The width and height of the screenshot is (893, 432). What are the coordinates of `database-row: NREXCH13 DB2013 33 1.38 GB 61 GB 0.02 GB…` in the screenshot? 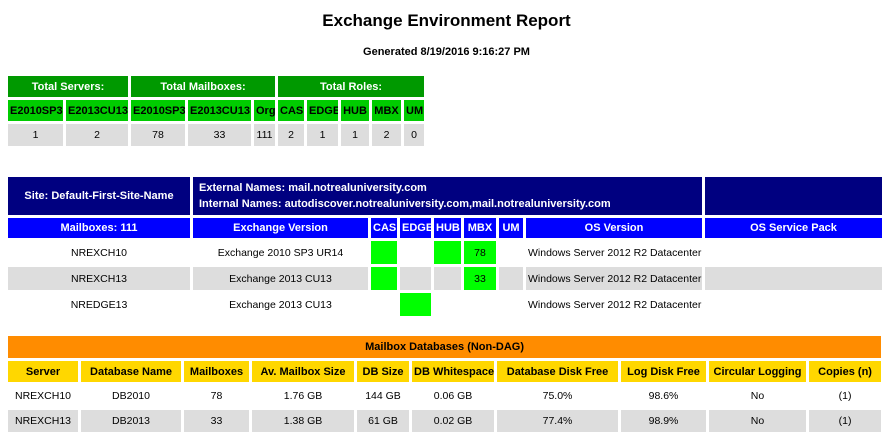 It's located at (445, 421).